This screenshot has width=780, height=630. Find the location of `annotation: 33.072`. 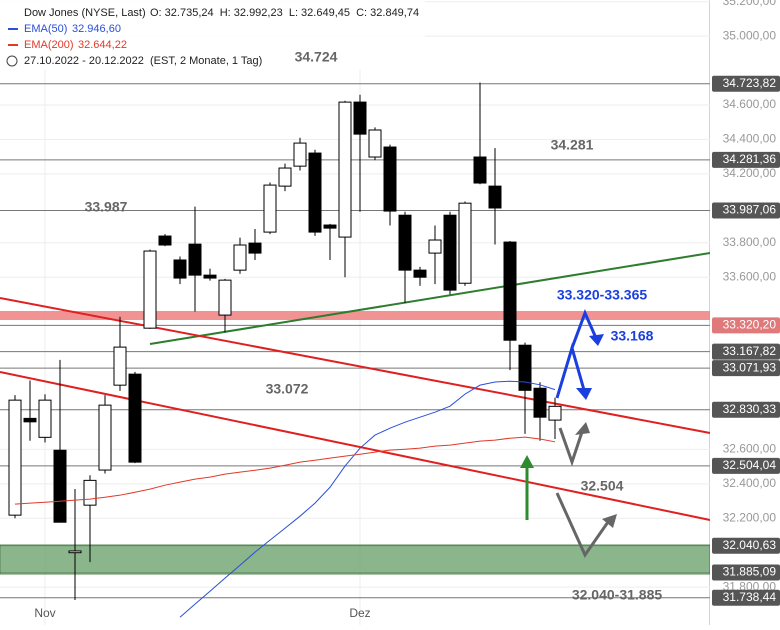

annotation: 33.072 is located at coordinates (287, 389).